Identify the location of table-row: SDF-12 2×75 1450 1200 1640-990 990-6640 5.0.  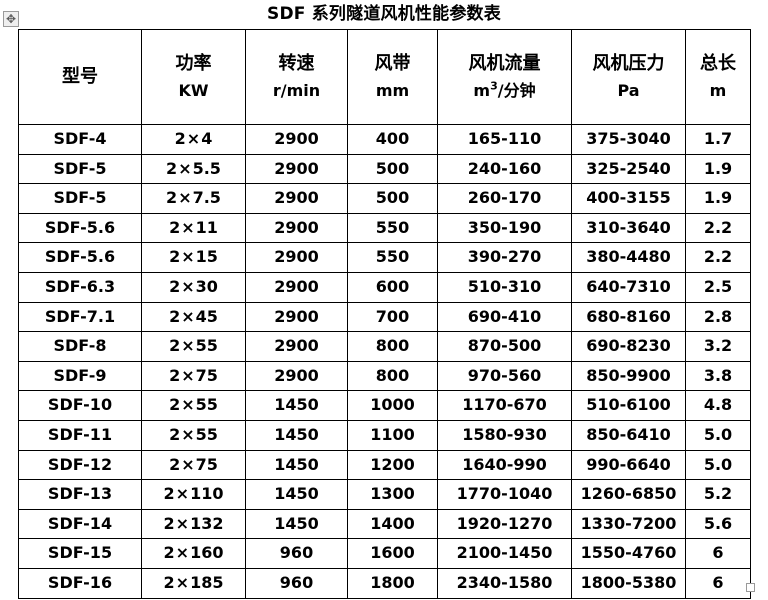
(384, 465).